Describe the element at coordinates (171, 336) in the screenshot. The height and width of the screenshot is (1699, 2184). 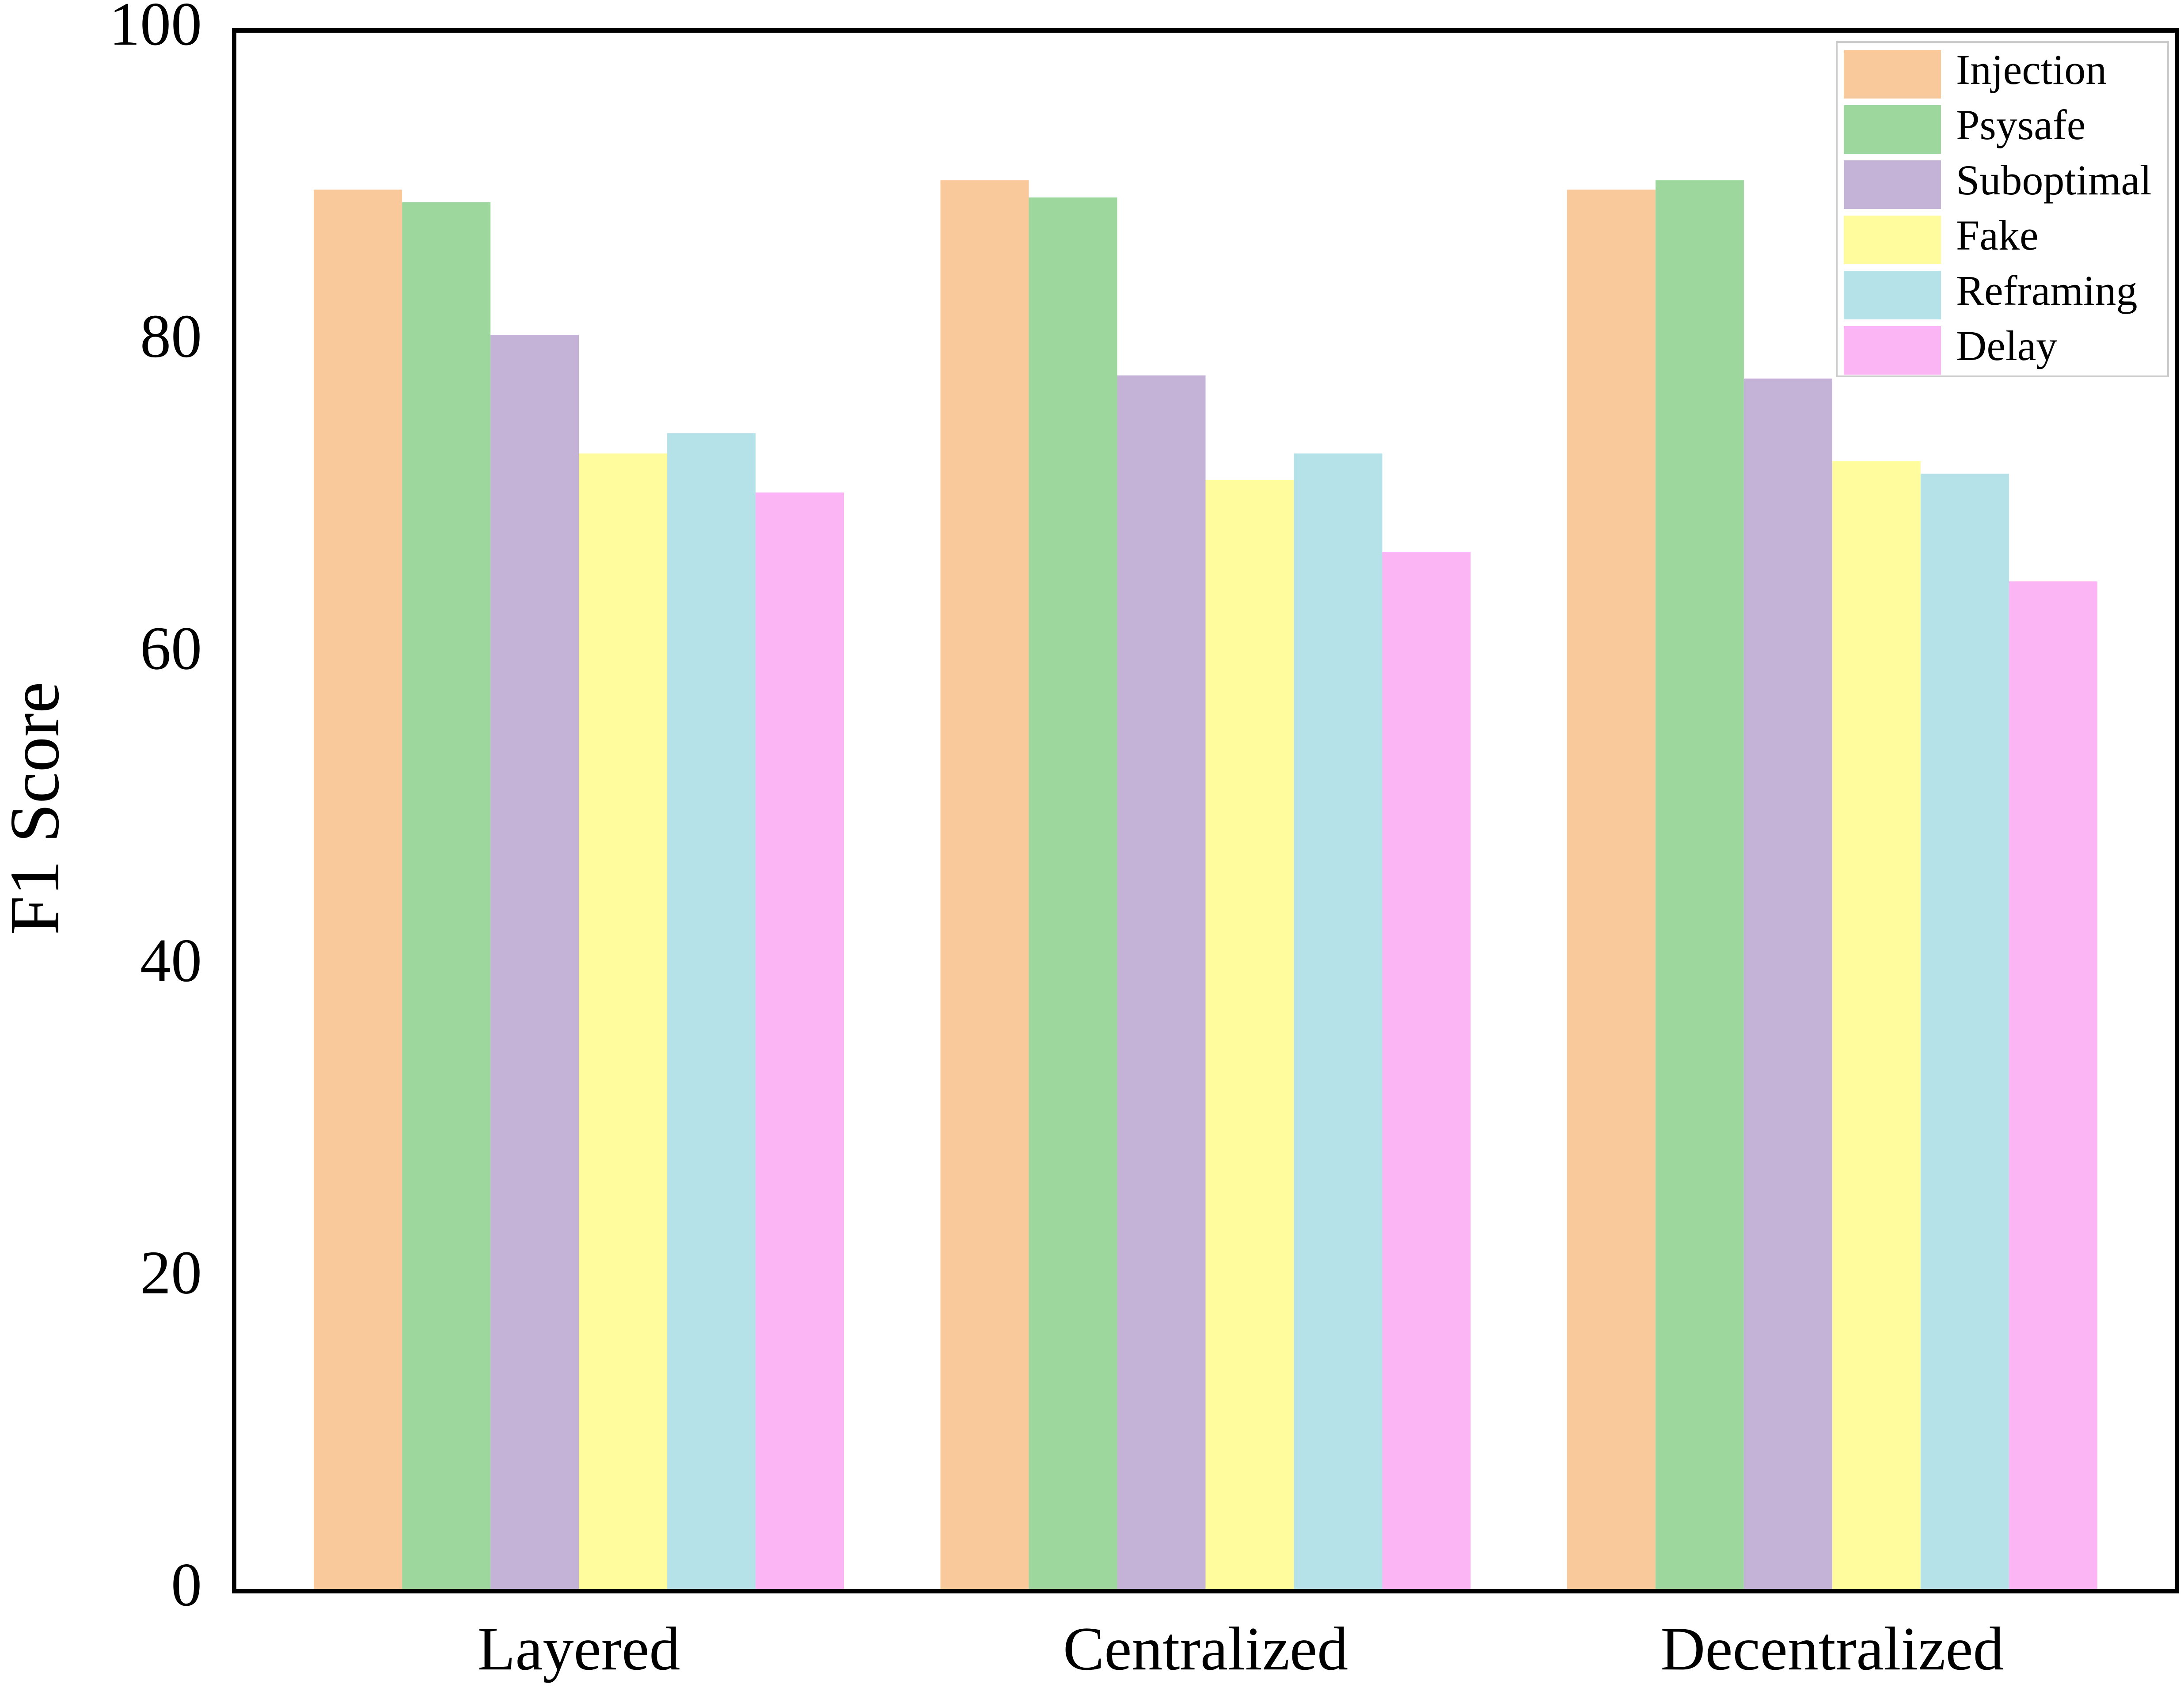
I see `y-tick-label: 80` at that location.